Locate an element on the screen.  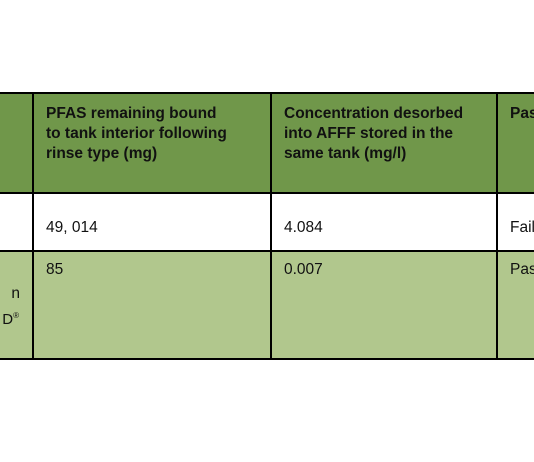
table-row: 49, 014 4.084 Fail is located at coordinates (267, 222).